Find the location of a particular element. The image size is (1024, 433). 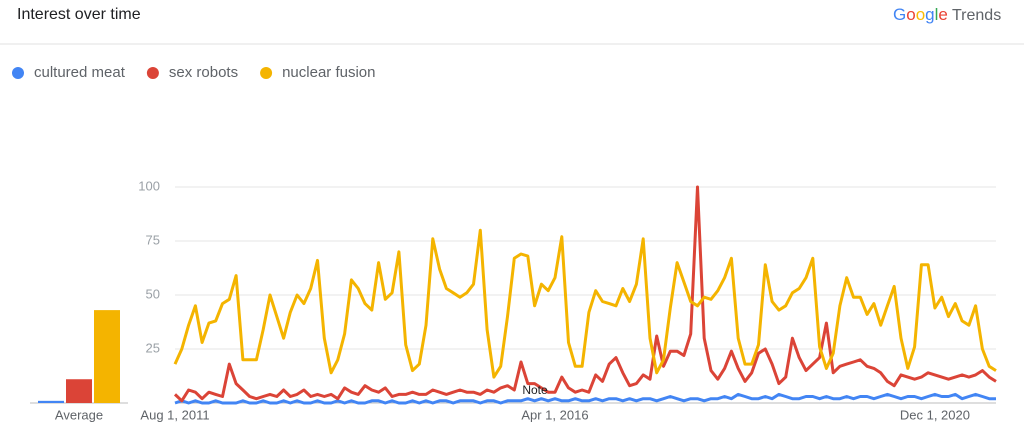

x-tick-label: Aug 1, 2011 is located at coordinates (174, 414).